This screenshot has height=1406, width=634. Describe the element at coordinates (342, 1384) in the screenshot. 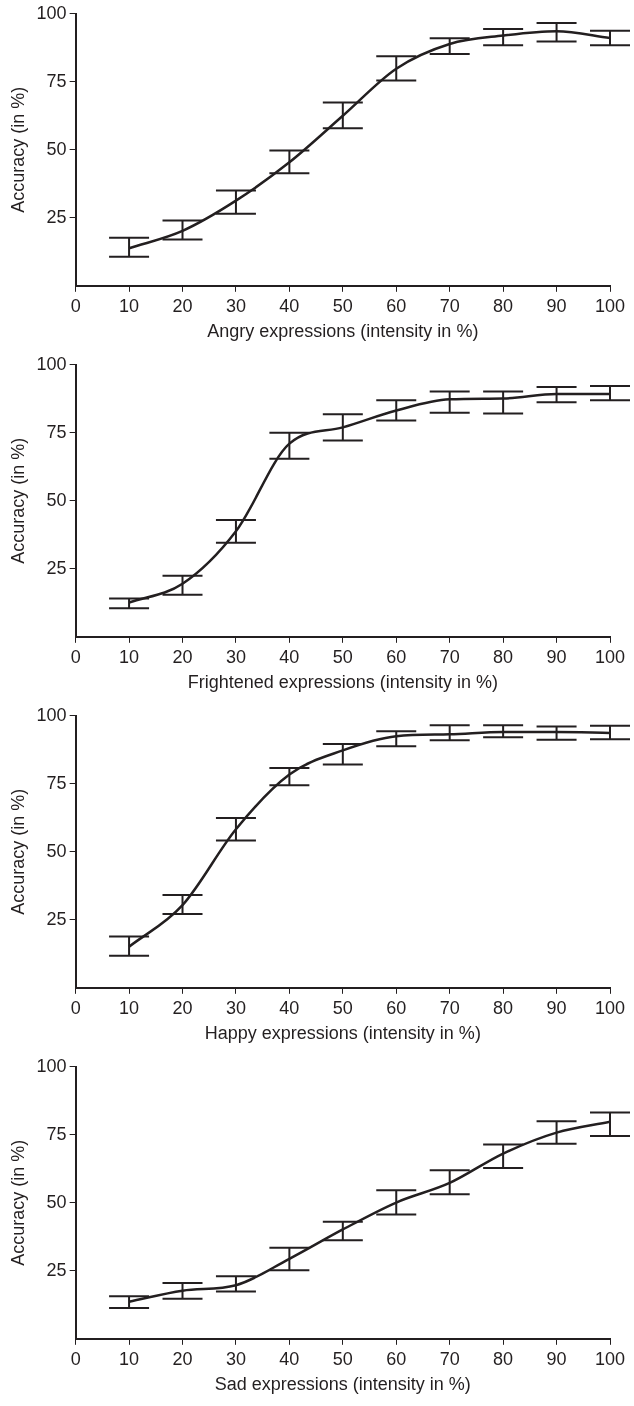

I see `x-axis-title: Sad expressions (intensity in %)` at that location.